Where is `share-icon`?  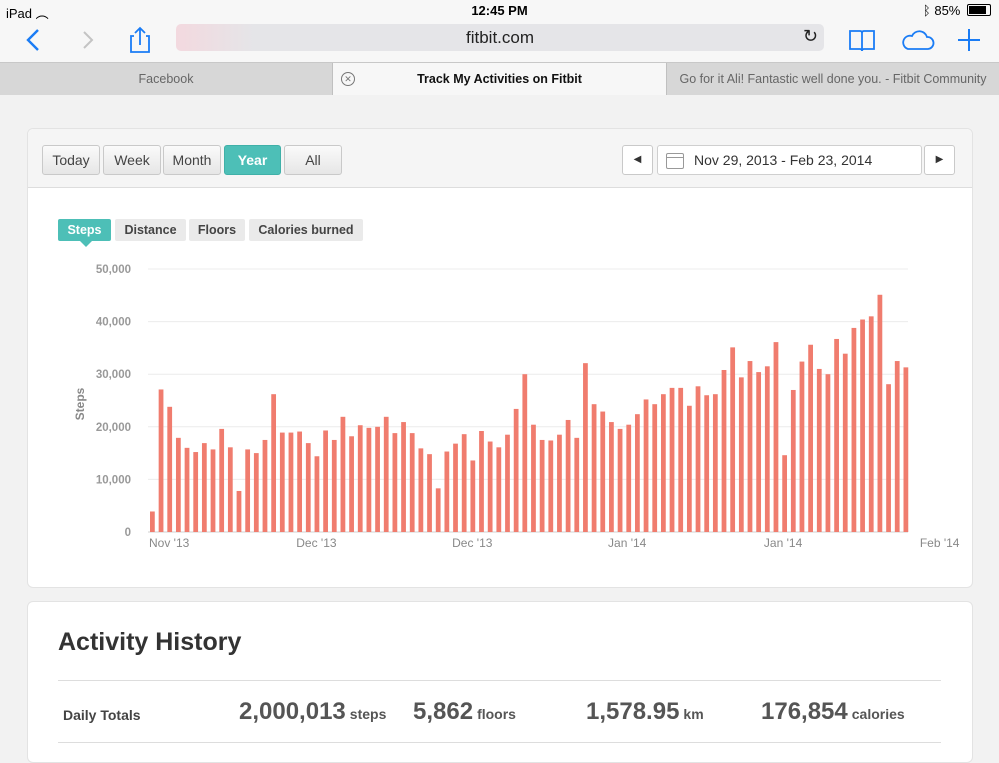
share-icon is located at coordinates (140, 40).